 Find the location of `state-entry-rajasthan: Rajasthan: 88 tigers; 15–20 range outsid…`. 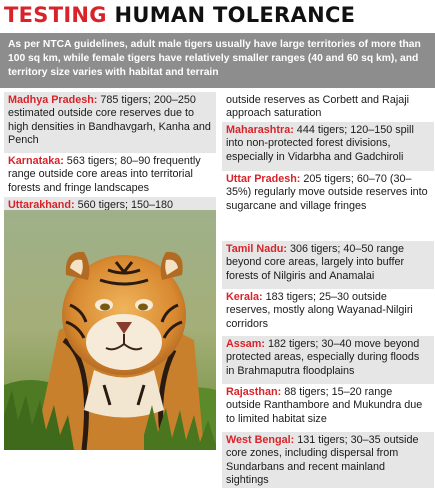

state-entry-rajasthan: Rajasthan: 88 tigers; 15–20 range outsid… is located at coordinates (328, 408).